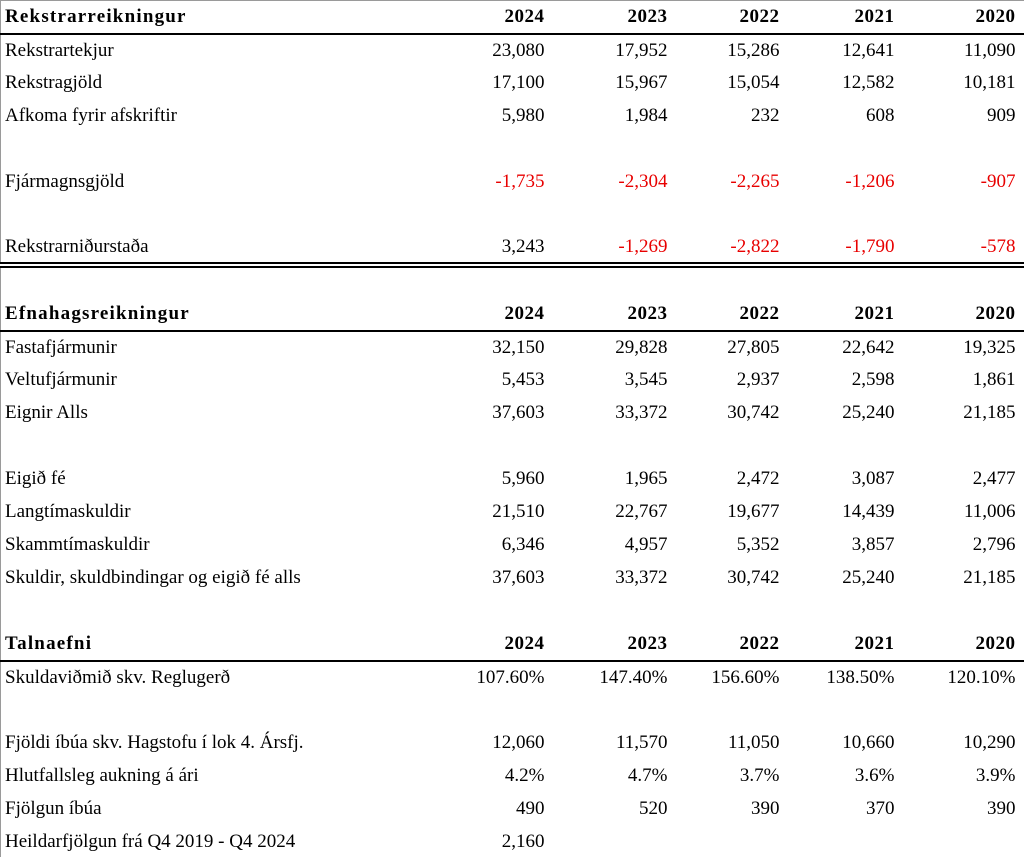 This screenshot has height=857, width=1024. What do you see at coordinates (615, 249) in the screenshot?
I see `value-cell: -1,269` at bounding box center [615, 249].